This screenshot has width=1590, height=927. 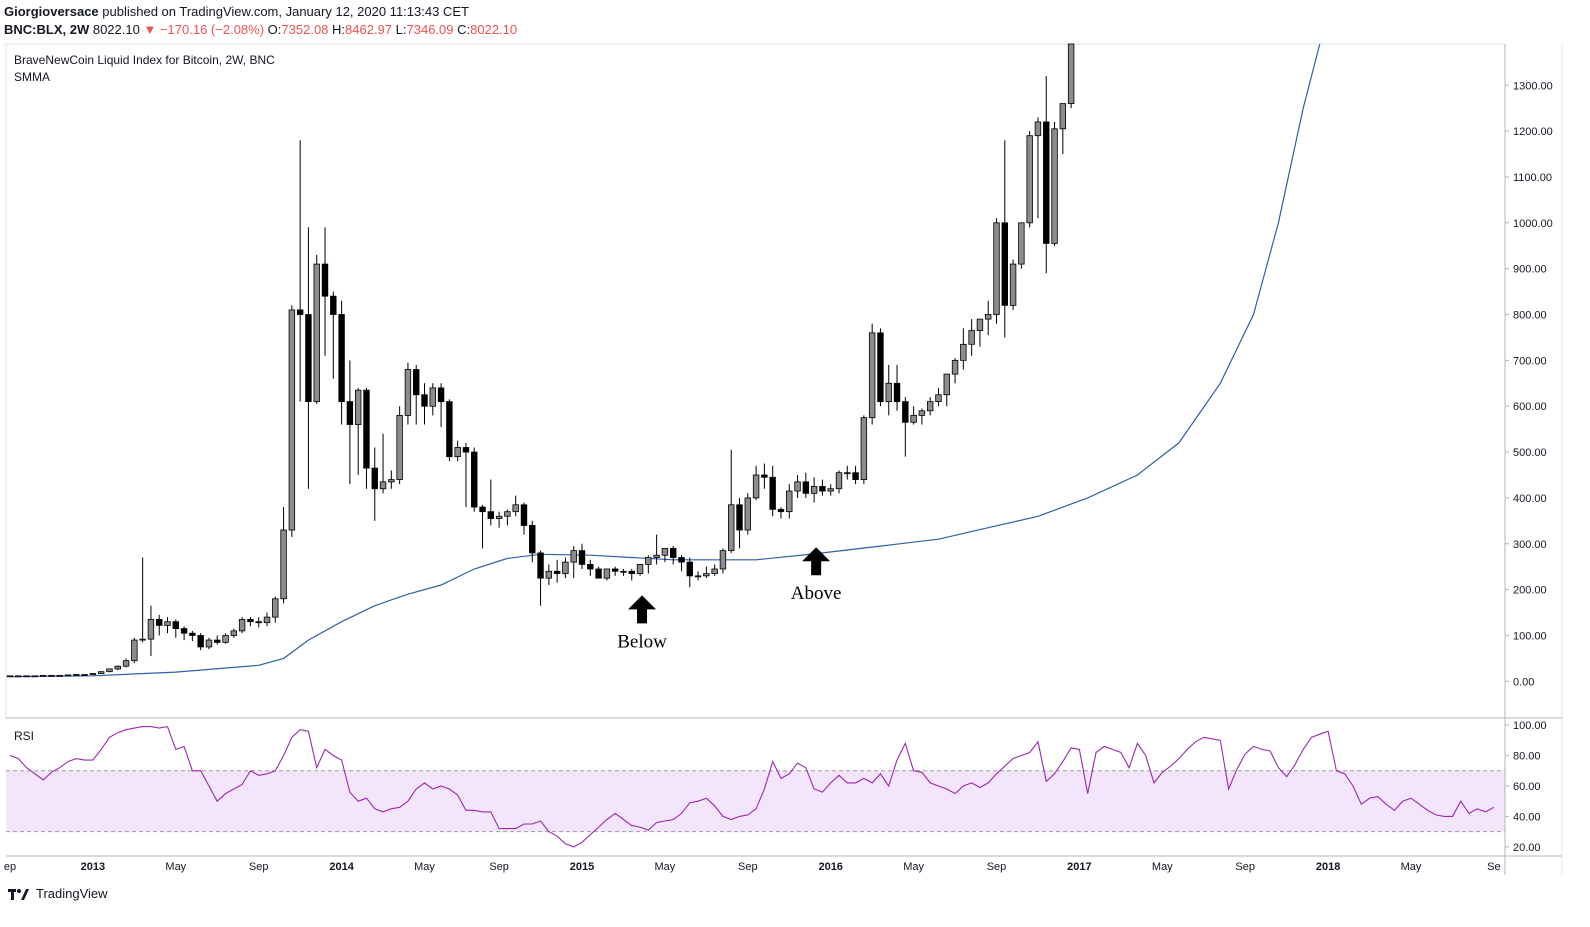 What do you see at coordinates (1527, 757) in the screenshot?
I see `rsi-tick-label: 80.00` at bounding box center [1527, 757].